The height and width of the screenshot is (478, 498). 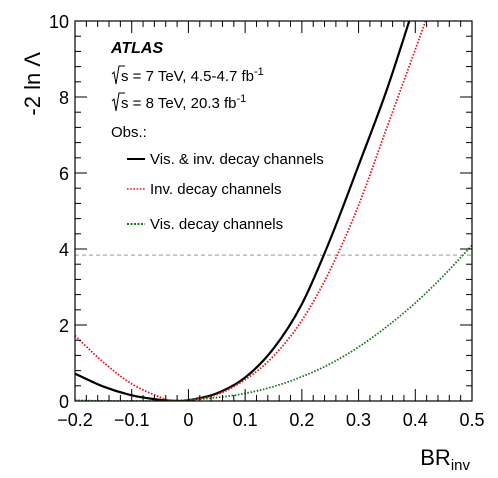 What do you see at coordinates (136, 48) in the screenshot?
I see `atlas-label: ATLAS` at bounding box center [136, 48].